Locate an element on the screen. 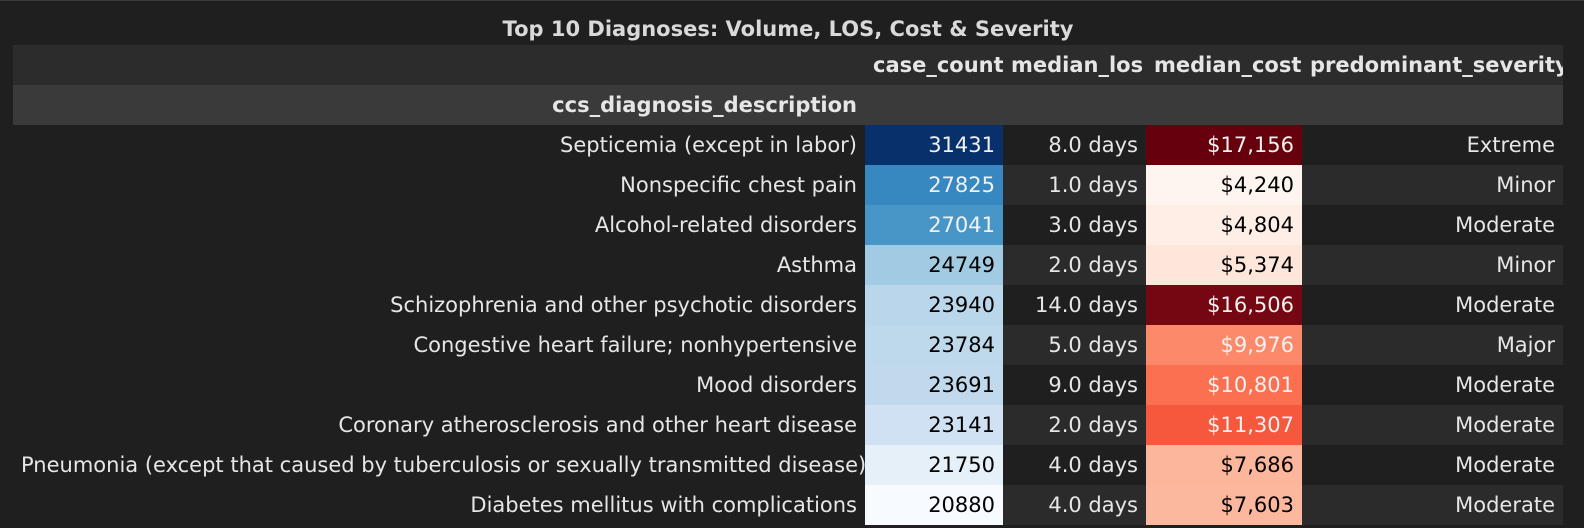 The height and width of the screenshot is (528, 1584). diagnosis-cell: Diabetes mellitus with complications is located at coordinates (663, 505).